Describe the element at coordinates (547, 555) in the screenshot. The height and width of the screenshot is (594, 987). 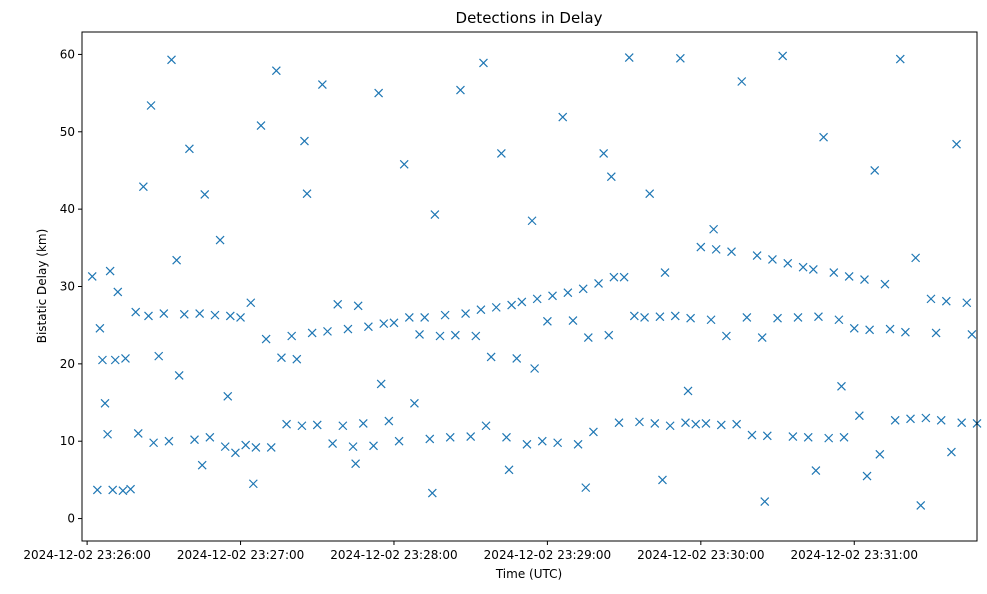
I see `x-tick-label: 2024-12-02 23:29:00` at that location.